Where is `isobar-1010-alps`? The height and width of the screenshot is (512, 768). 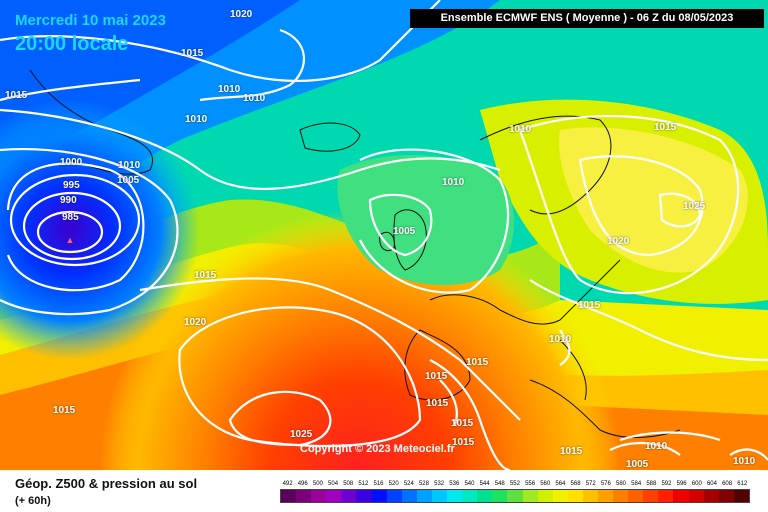 isobar-1010-alps is located at coordinates (565, 347).